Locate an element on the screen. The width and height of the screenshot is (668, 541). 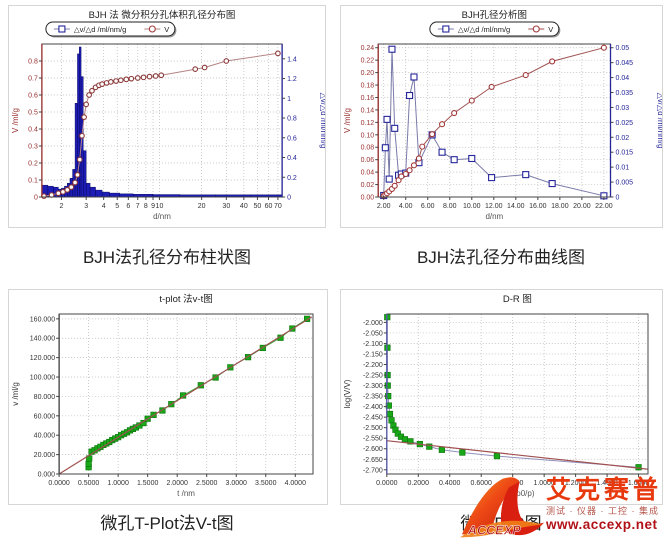
svg-text: 0.6000 is located at coordinates (481, 483).